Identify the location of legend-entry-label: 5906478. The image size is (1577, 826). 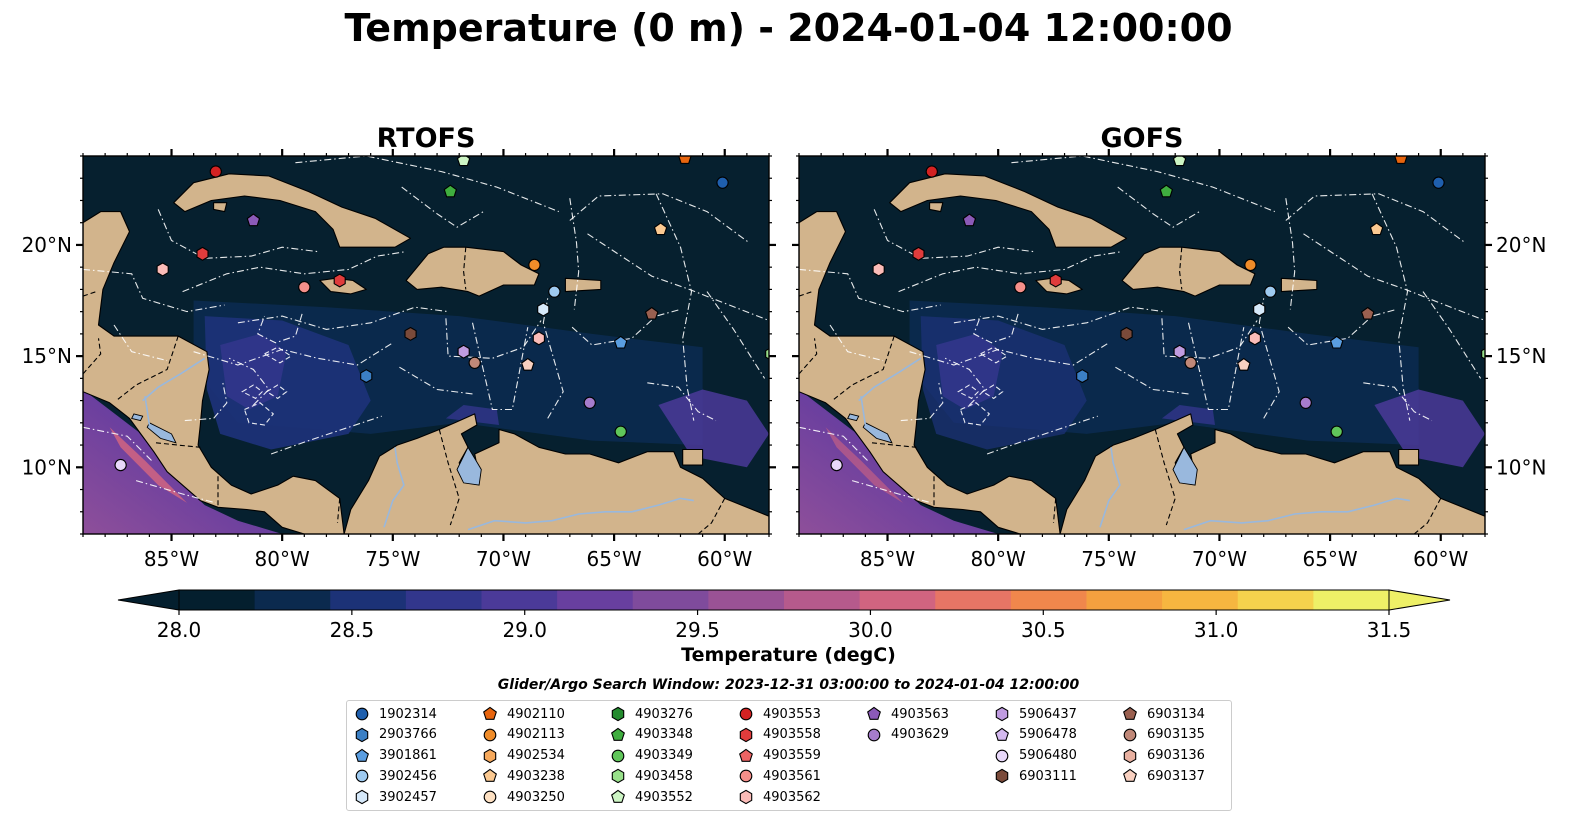
(1048, 735).